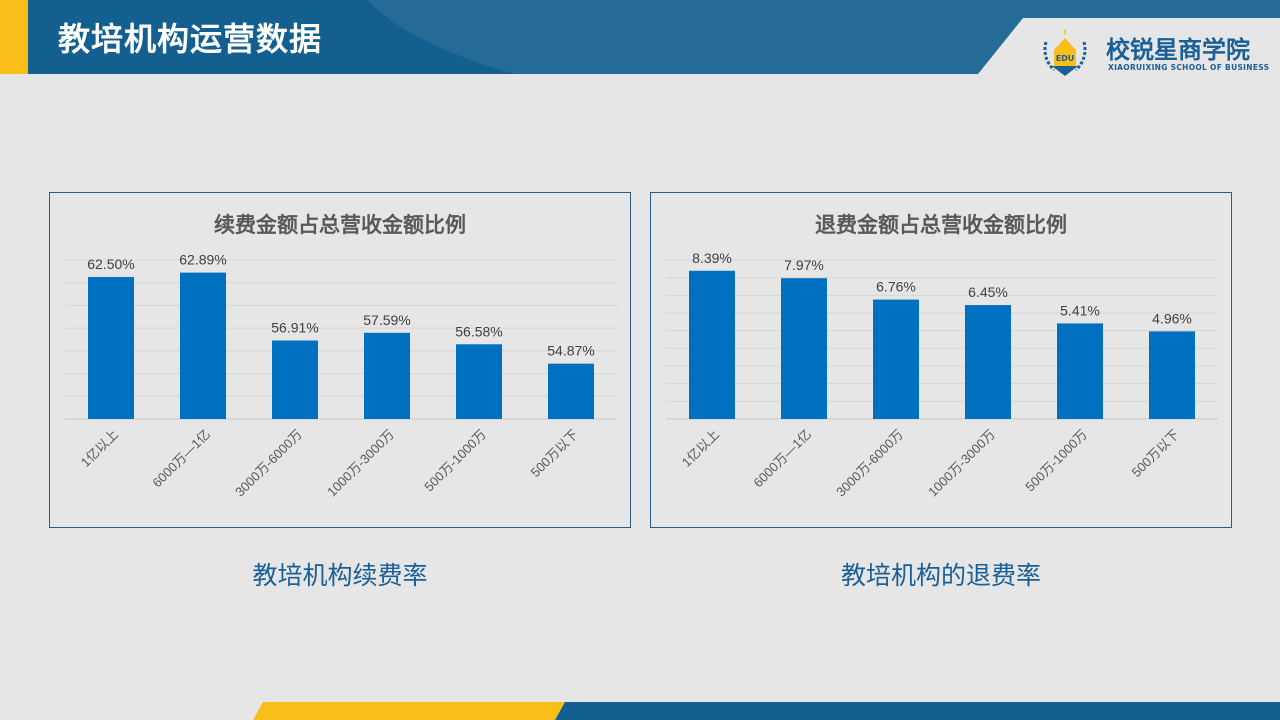 The height and width of the screenshot is (720, 1280). What do you see at coordinates (1189, 67) in the screenshot?
I see `logo-name-en: XIAORUIXING SCHOOL OF BUSINESS` at bounding box center [1189, 67].